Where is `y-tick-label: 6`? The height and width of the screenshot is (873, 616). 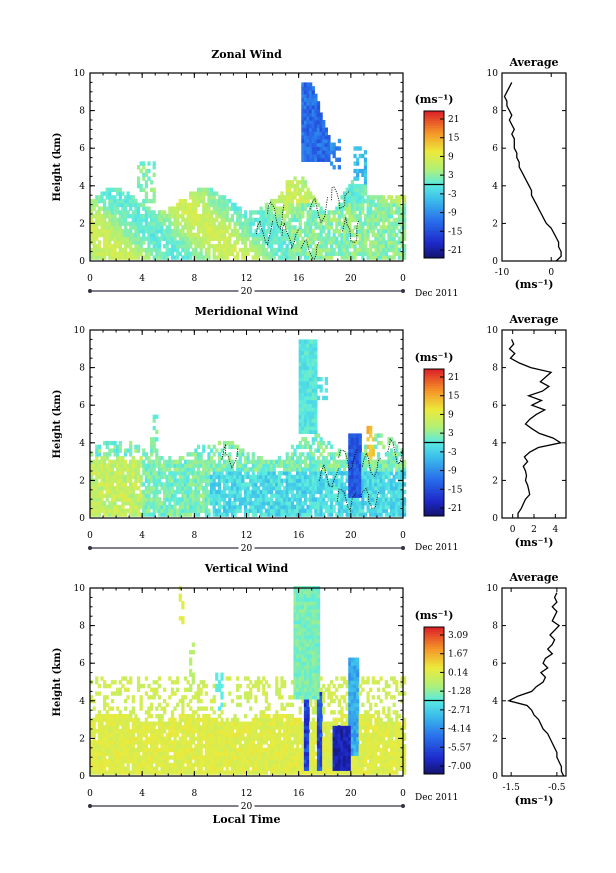
y-tick-label: 6 is located at coordinates (82, 406).